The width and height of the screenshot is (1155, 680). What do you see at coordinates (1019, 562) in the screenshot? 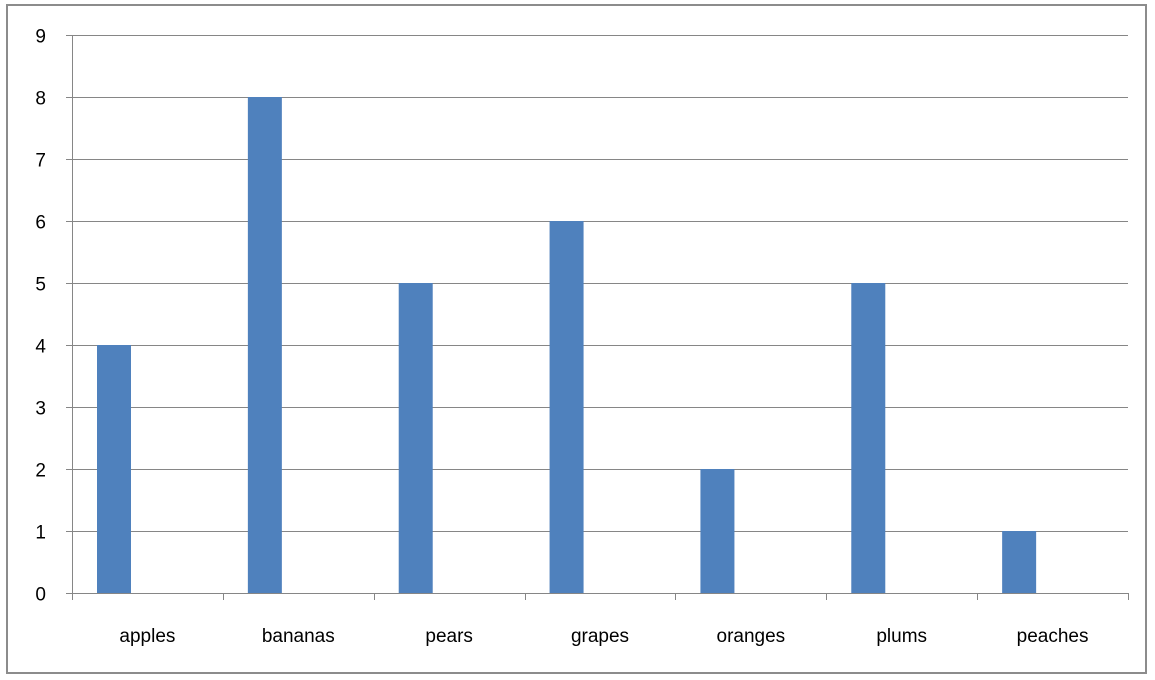
I see `bar-peaches` at bounding box center [1019, 562].